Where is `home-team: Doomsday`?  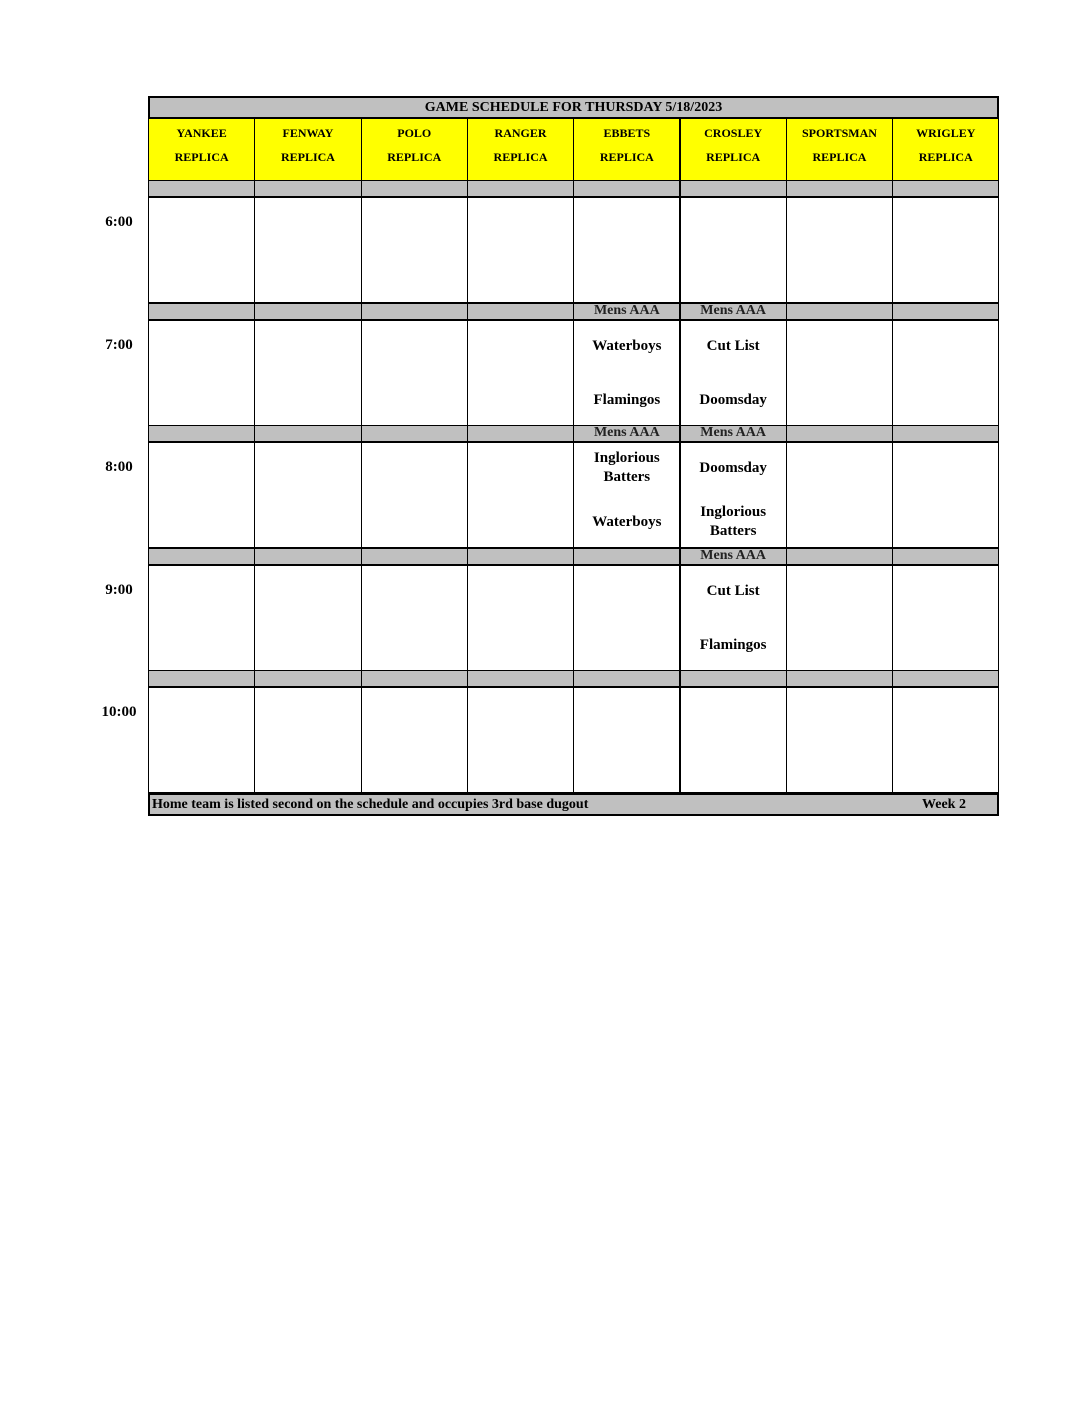
home-team: Doomsday is located at coordinates (733, 399).